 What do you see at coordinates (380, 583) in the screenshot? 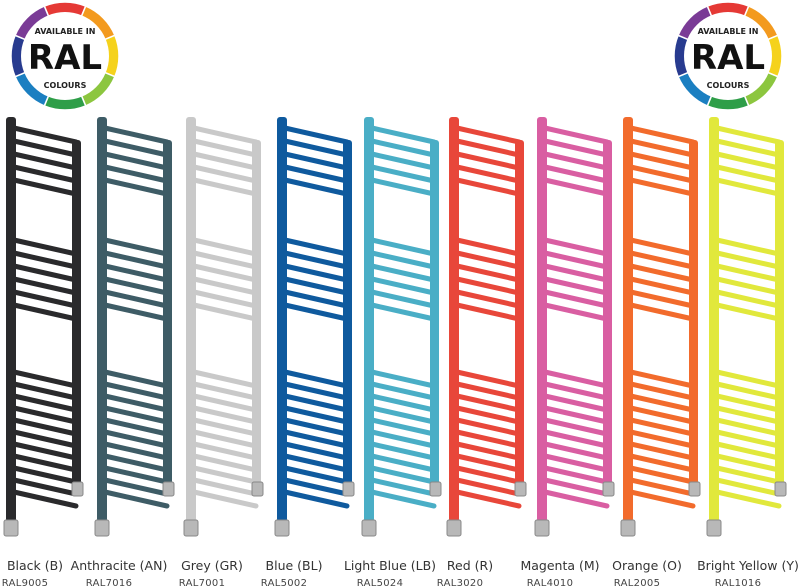
I see `ral-code: RAL5024` at bounding box center [380, 583].